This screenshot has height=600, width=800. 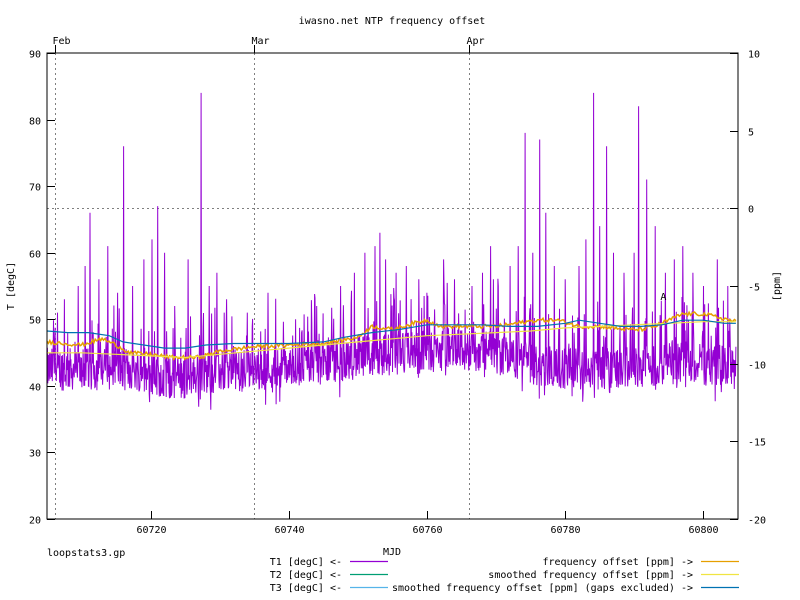 I want to click on legend-label: T2 [degC] <-, so click(x=306, y=575).